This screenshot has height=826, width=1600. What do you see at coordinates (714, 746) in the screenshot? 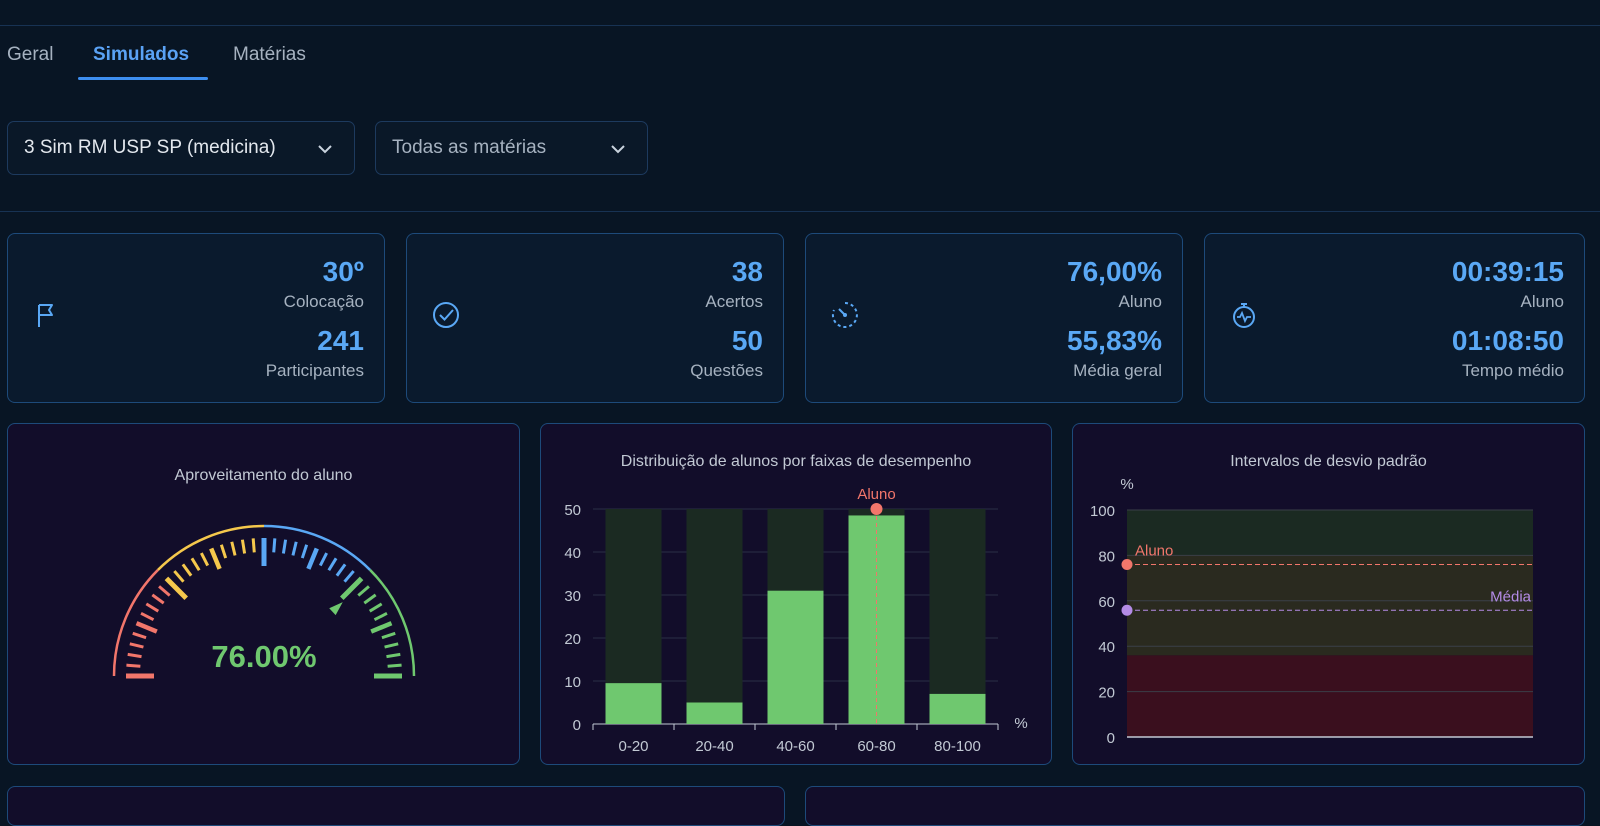
I see `x-tick-label: 20-40` at bounding box center [714, 746].